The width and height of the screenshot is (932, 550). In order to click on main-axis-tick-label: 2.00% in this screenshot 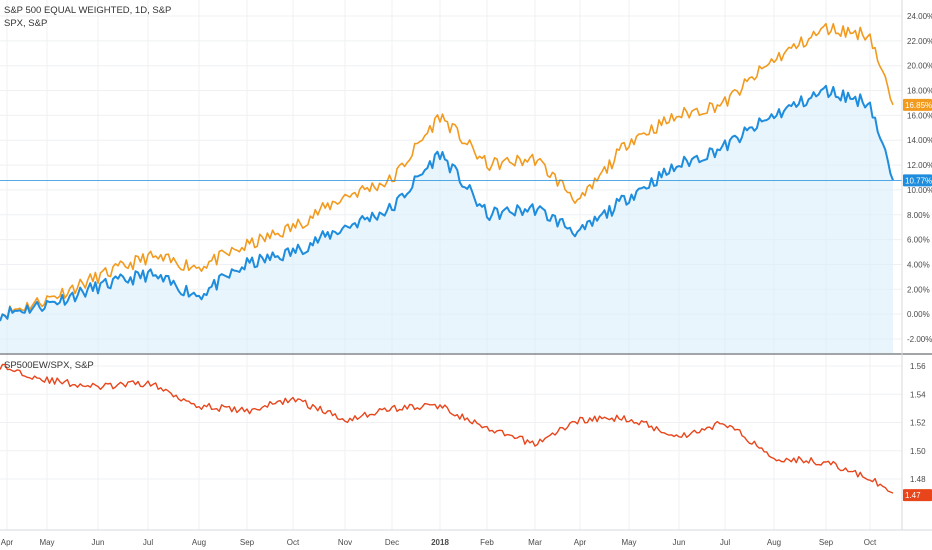, I will do `click(918, 289)`.